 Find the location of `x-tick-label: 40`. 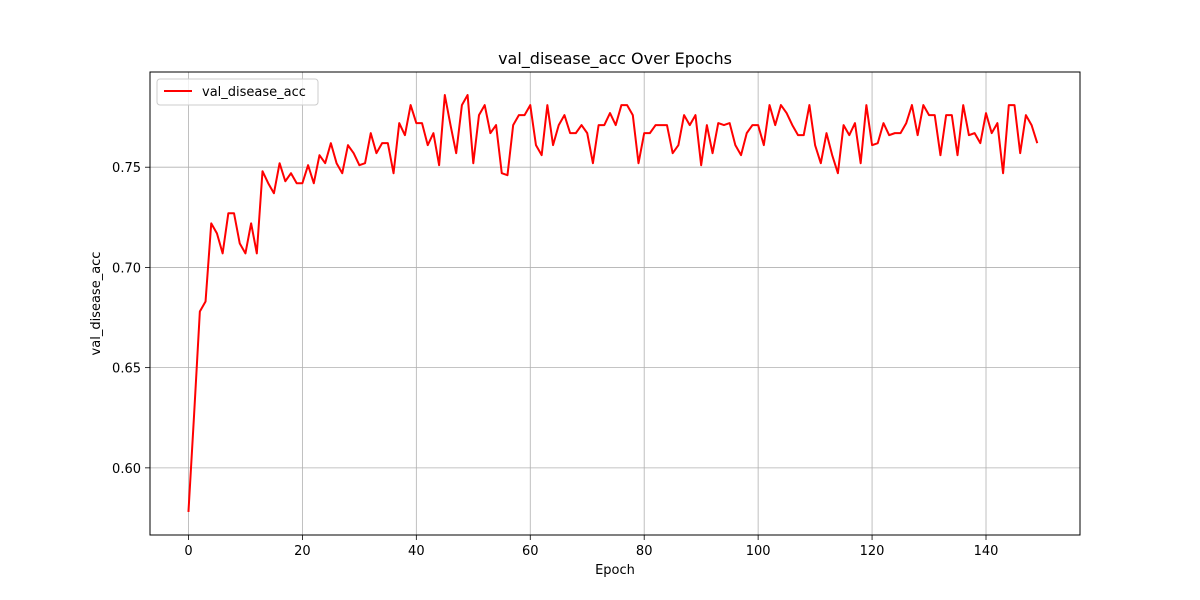

x-tick-label: 40 is located at coordinates (416, 551).